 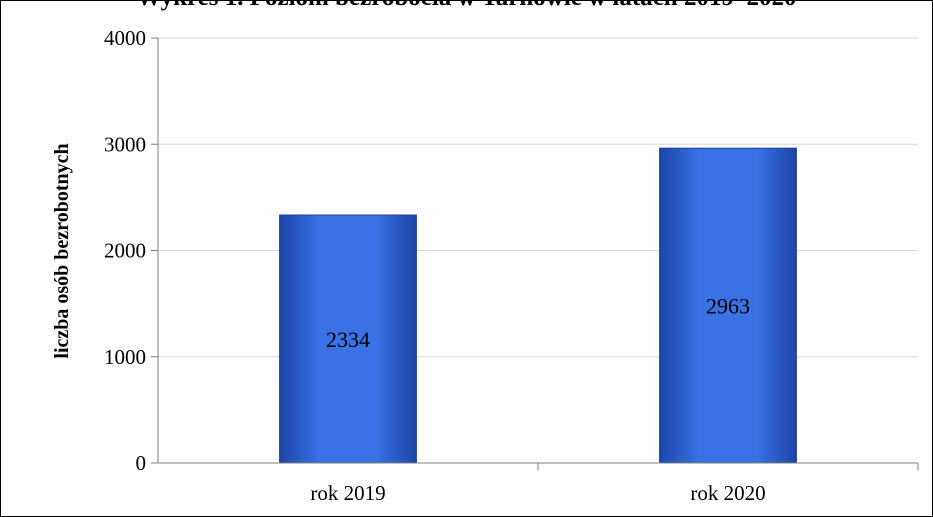 I want to click on x-tick-label: rok 2020, so click(x=727, y=493).